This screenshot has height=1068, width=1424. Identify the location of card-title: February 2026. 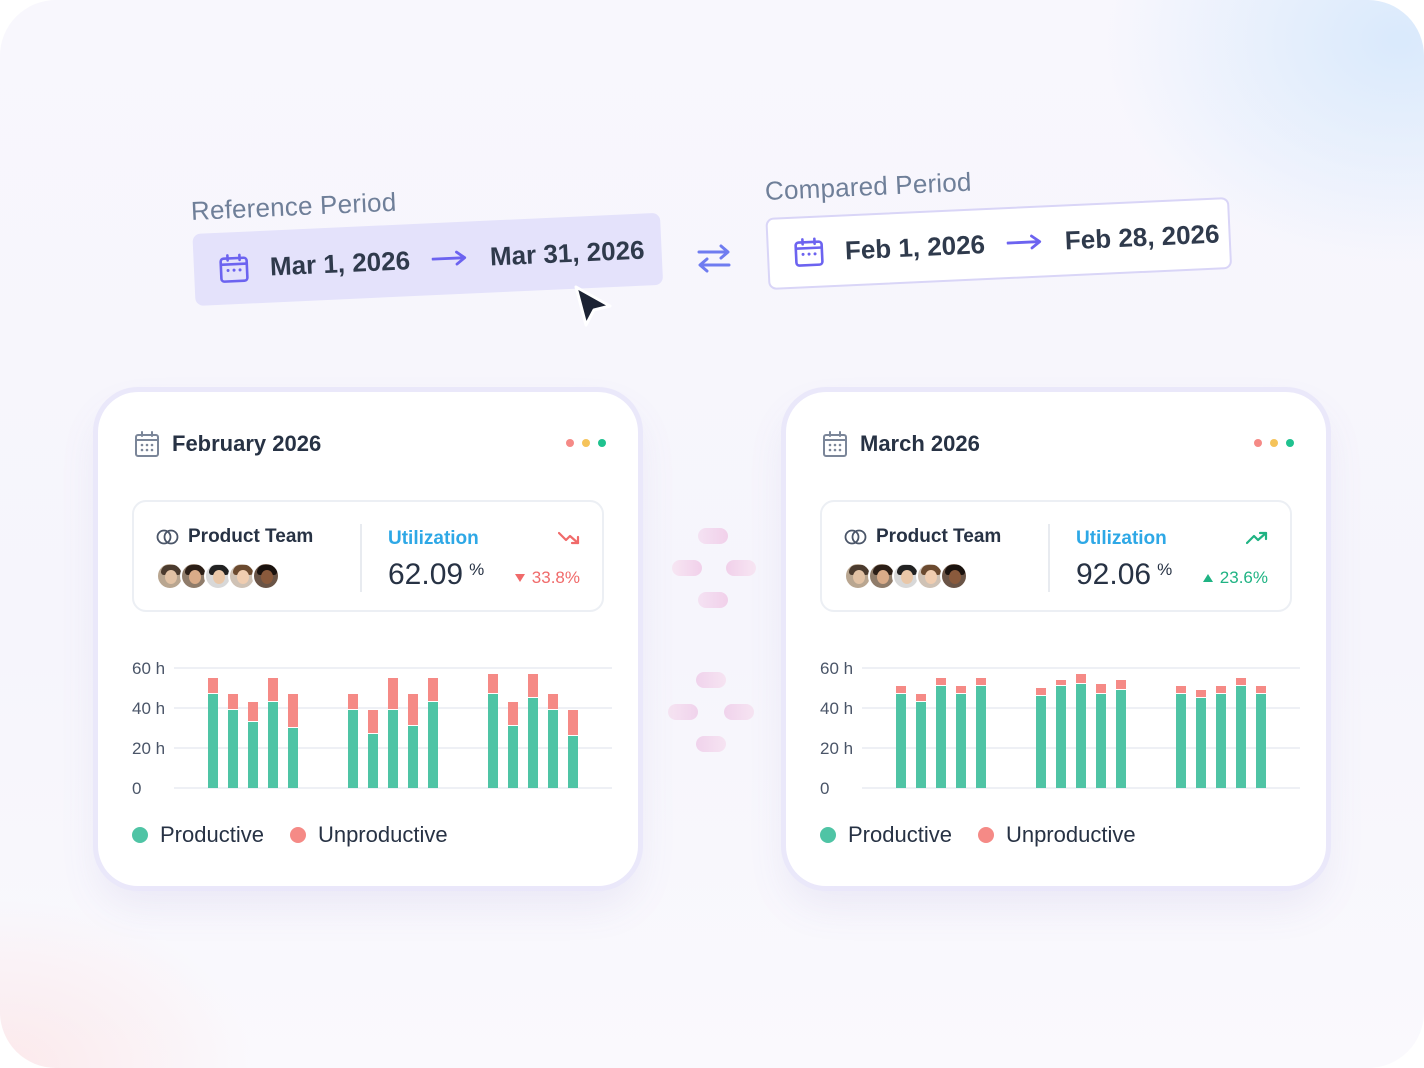
(247, 443).